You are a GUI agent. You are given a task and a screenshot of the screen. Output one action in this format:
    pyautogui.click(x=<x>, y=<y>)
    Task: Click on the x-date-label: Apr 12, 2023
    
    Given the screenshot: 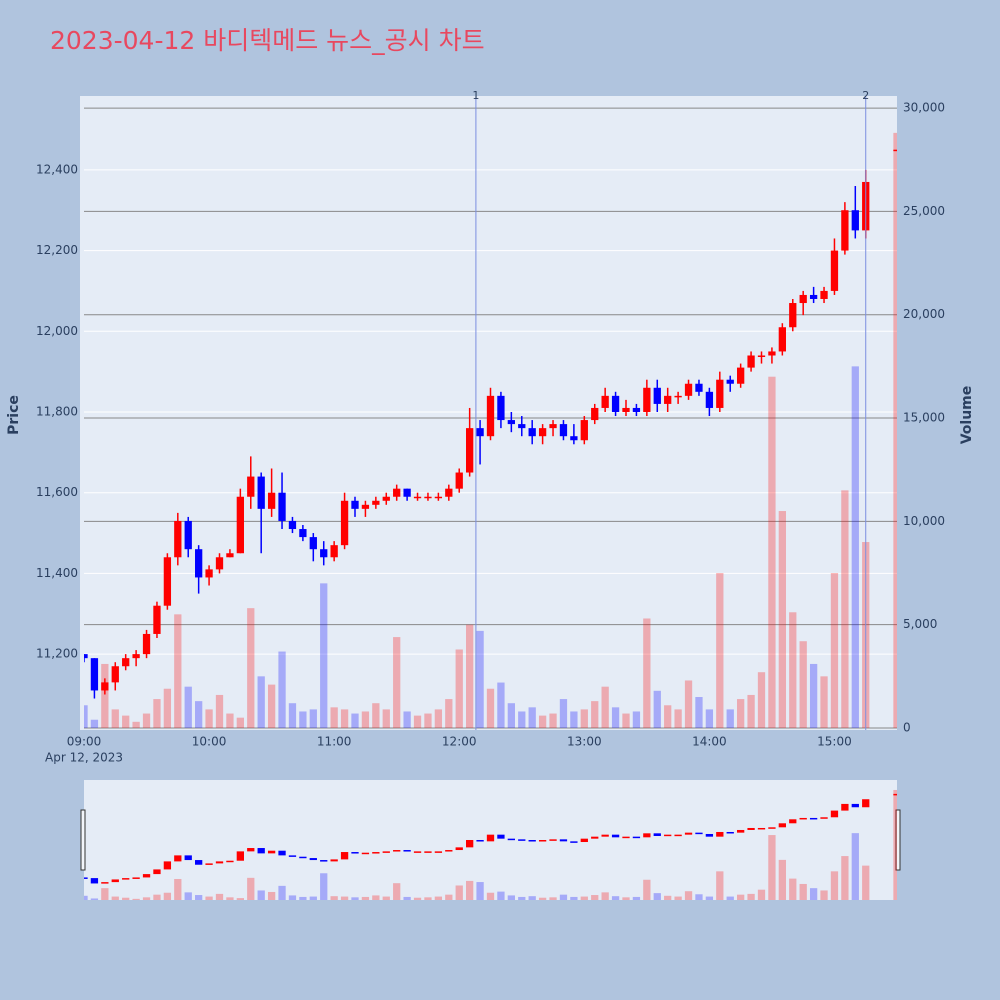 What is the action you would take?
    pyautogui.click(x=84, y=758)
    